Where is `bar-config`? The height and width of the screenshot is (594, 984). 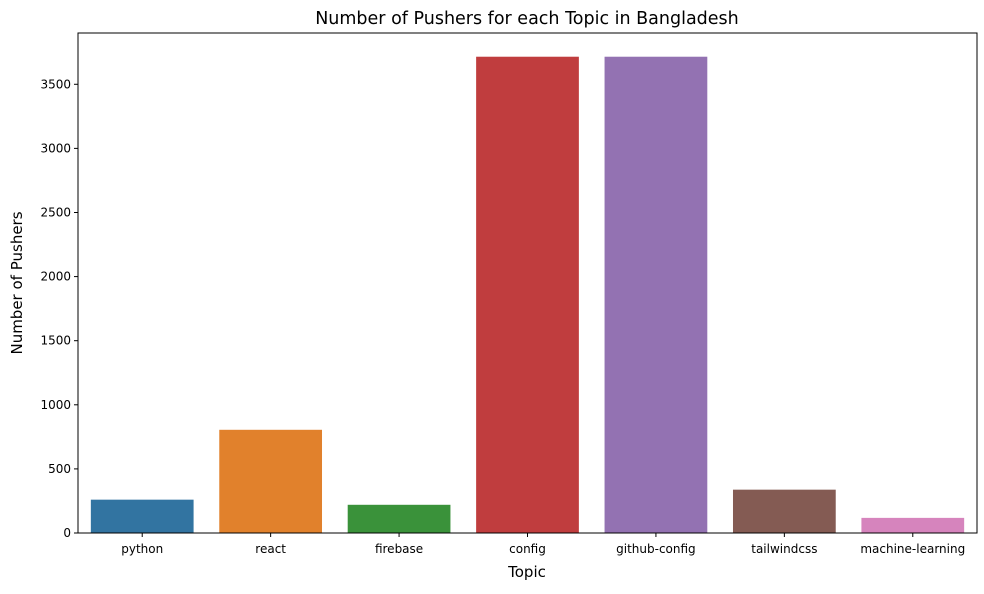
bar-config is located at coordinates (527, 294).